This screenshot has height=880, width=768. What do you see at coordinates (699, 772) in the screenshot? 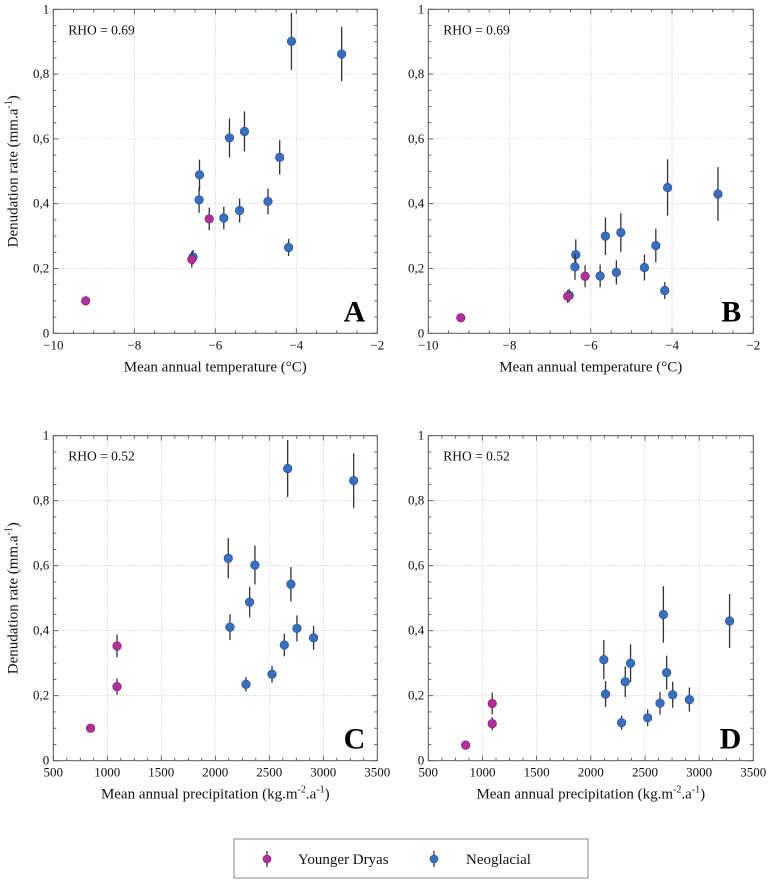
I see `x-tick-label: 3000` at bounding box center [699, 772].